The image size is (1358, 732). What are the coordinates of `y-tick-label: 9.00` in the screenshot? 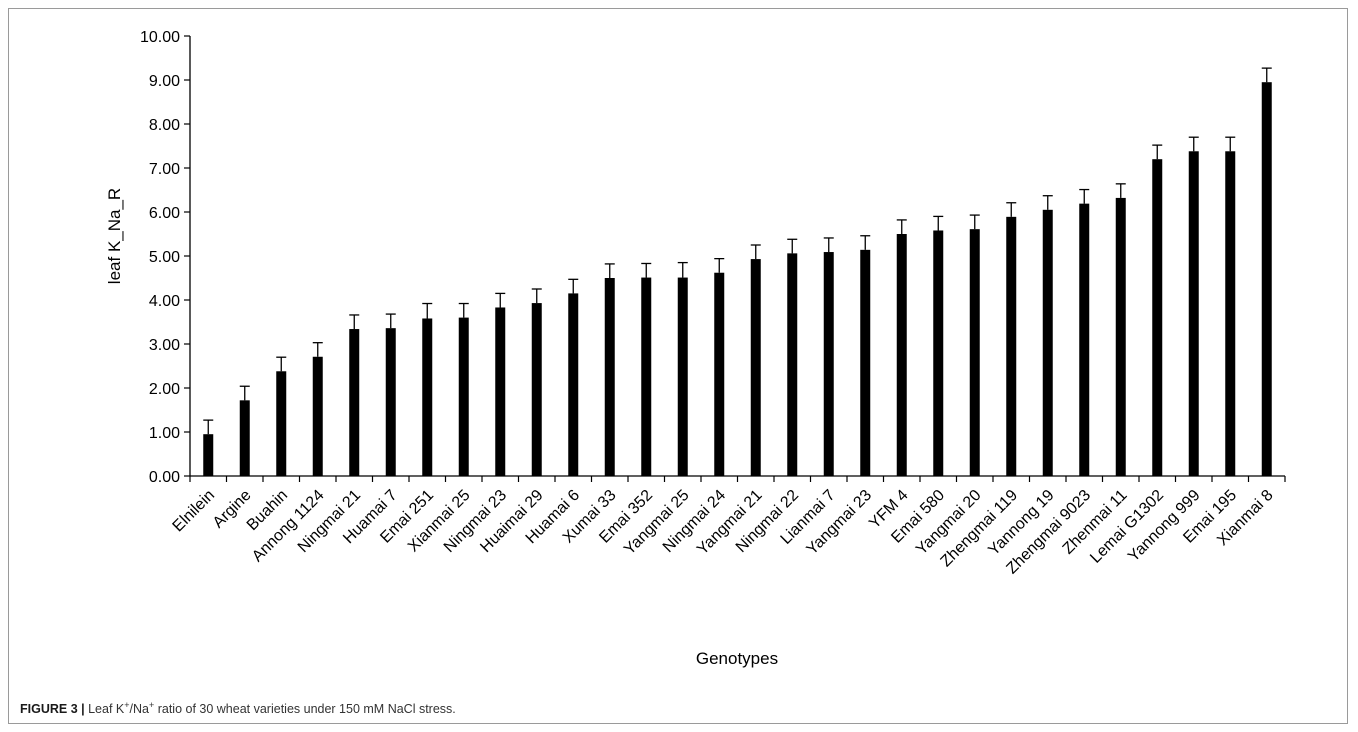 It's located at (164, 81).